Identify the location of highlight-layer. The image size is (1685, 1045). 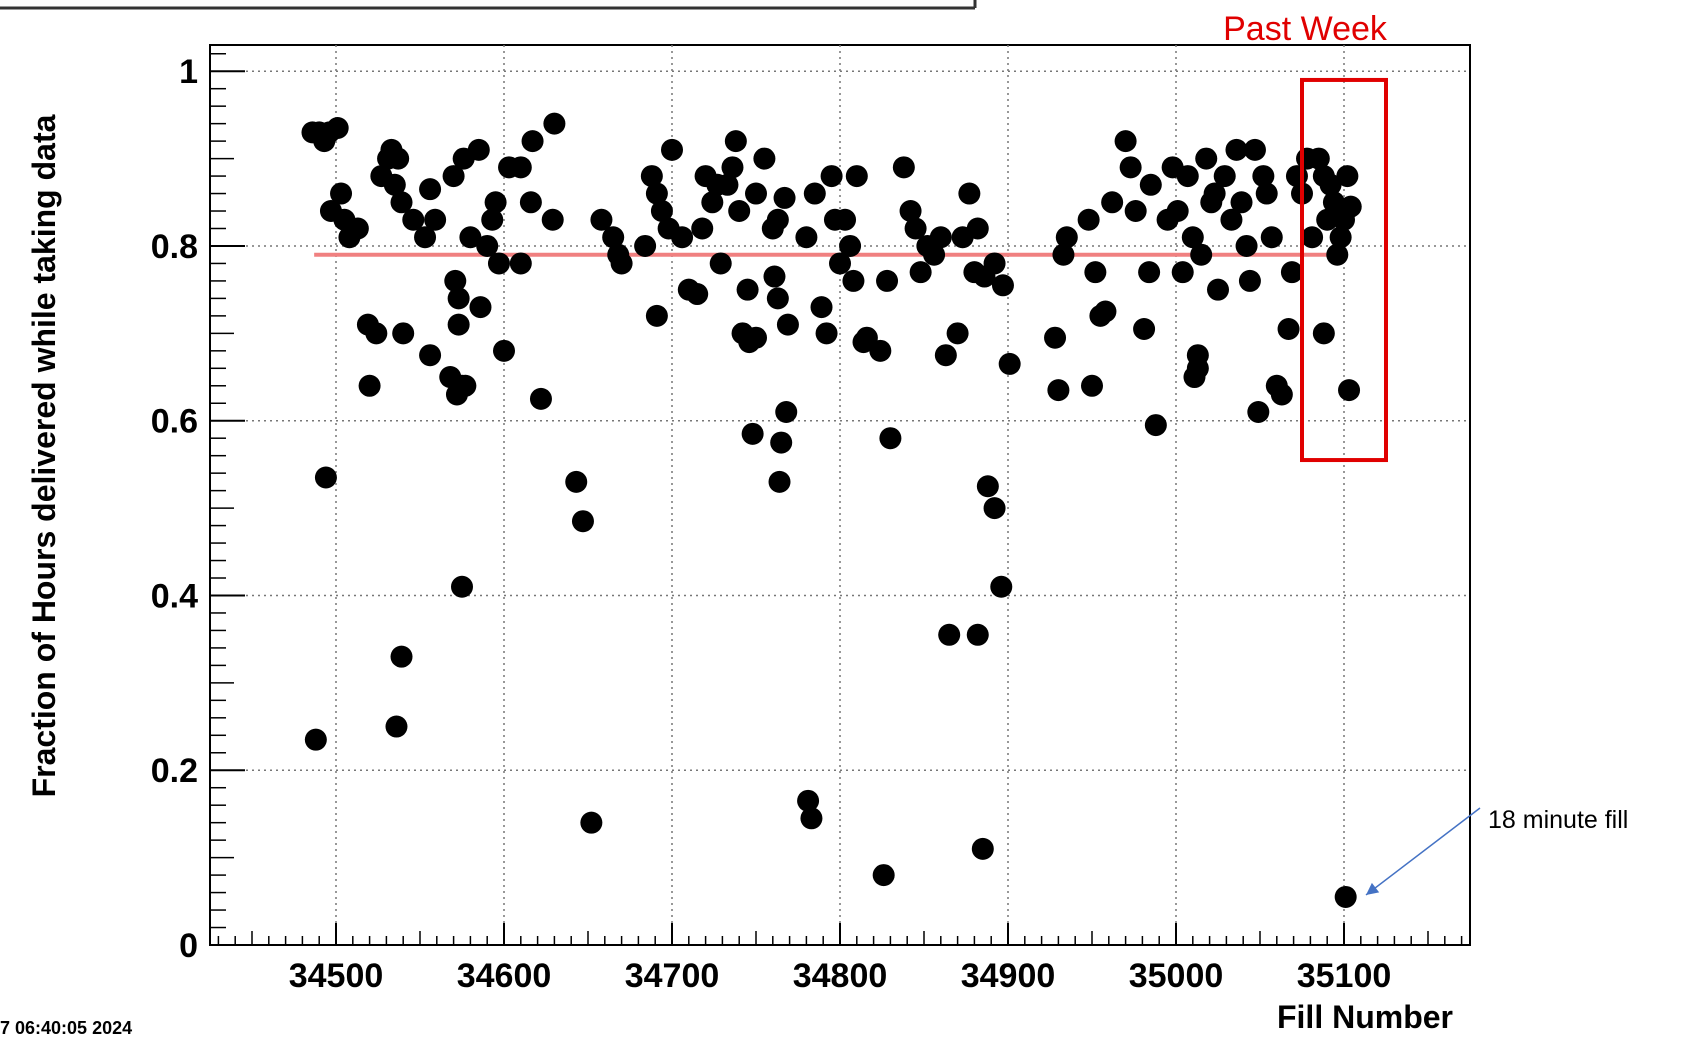
(1390, 486).